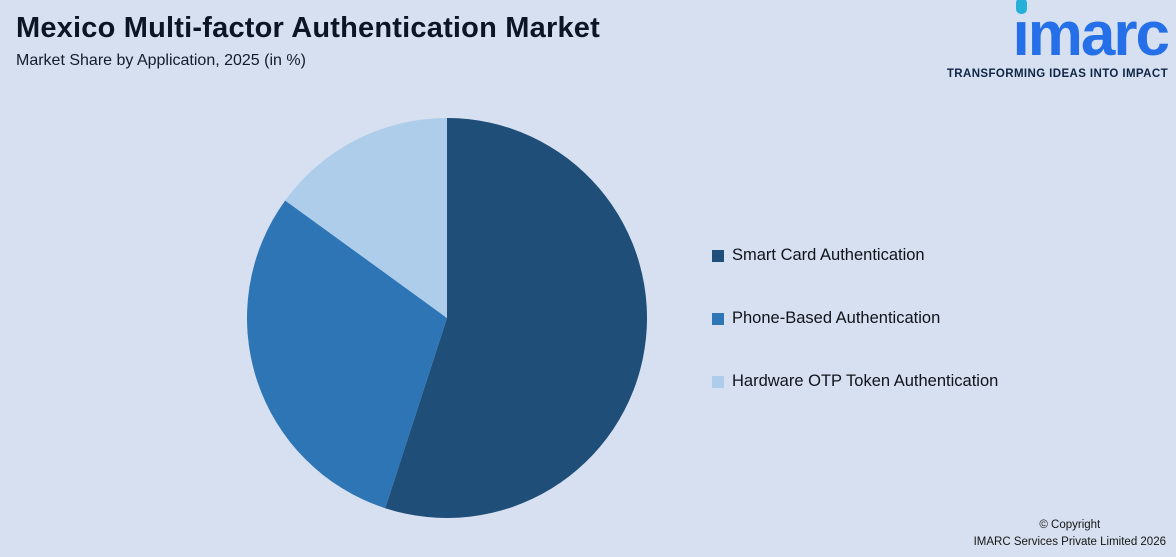  Describe the element at coordinates (836, 318) in the screenshot. I see `legend-label: Phone-Based Authentication` at that location.